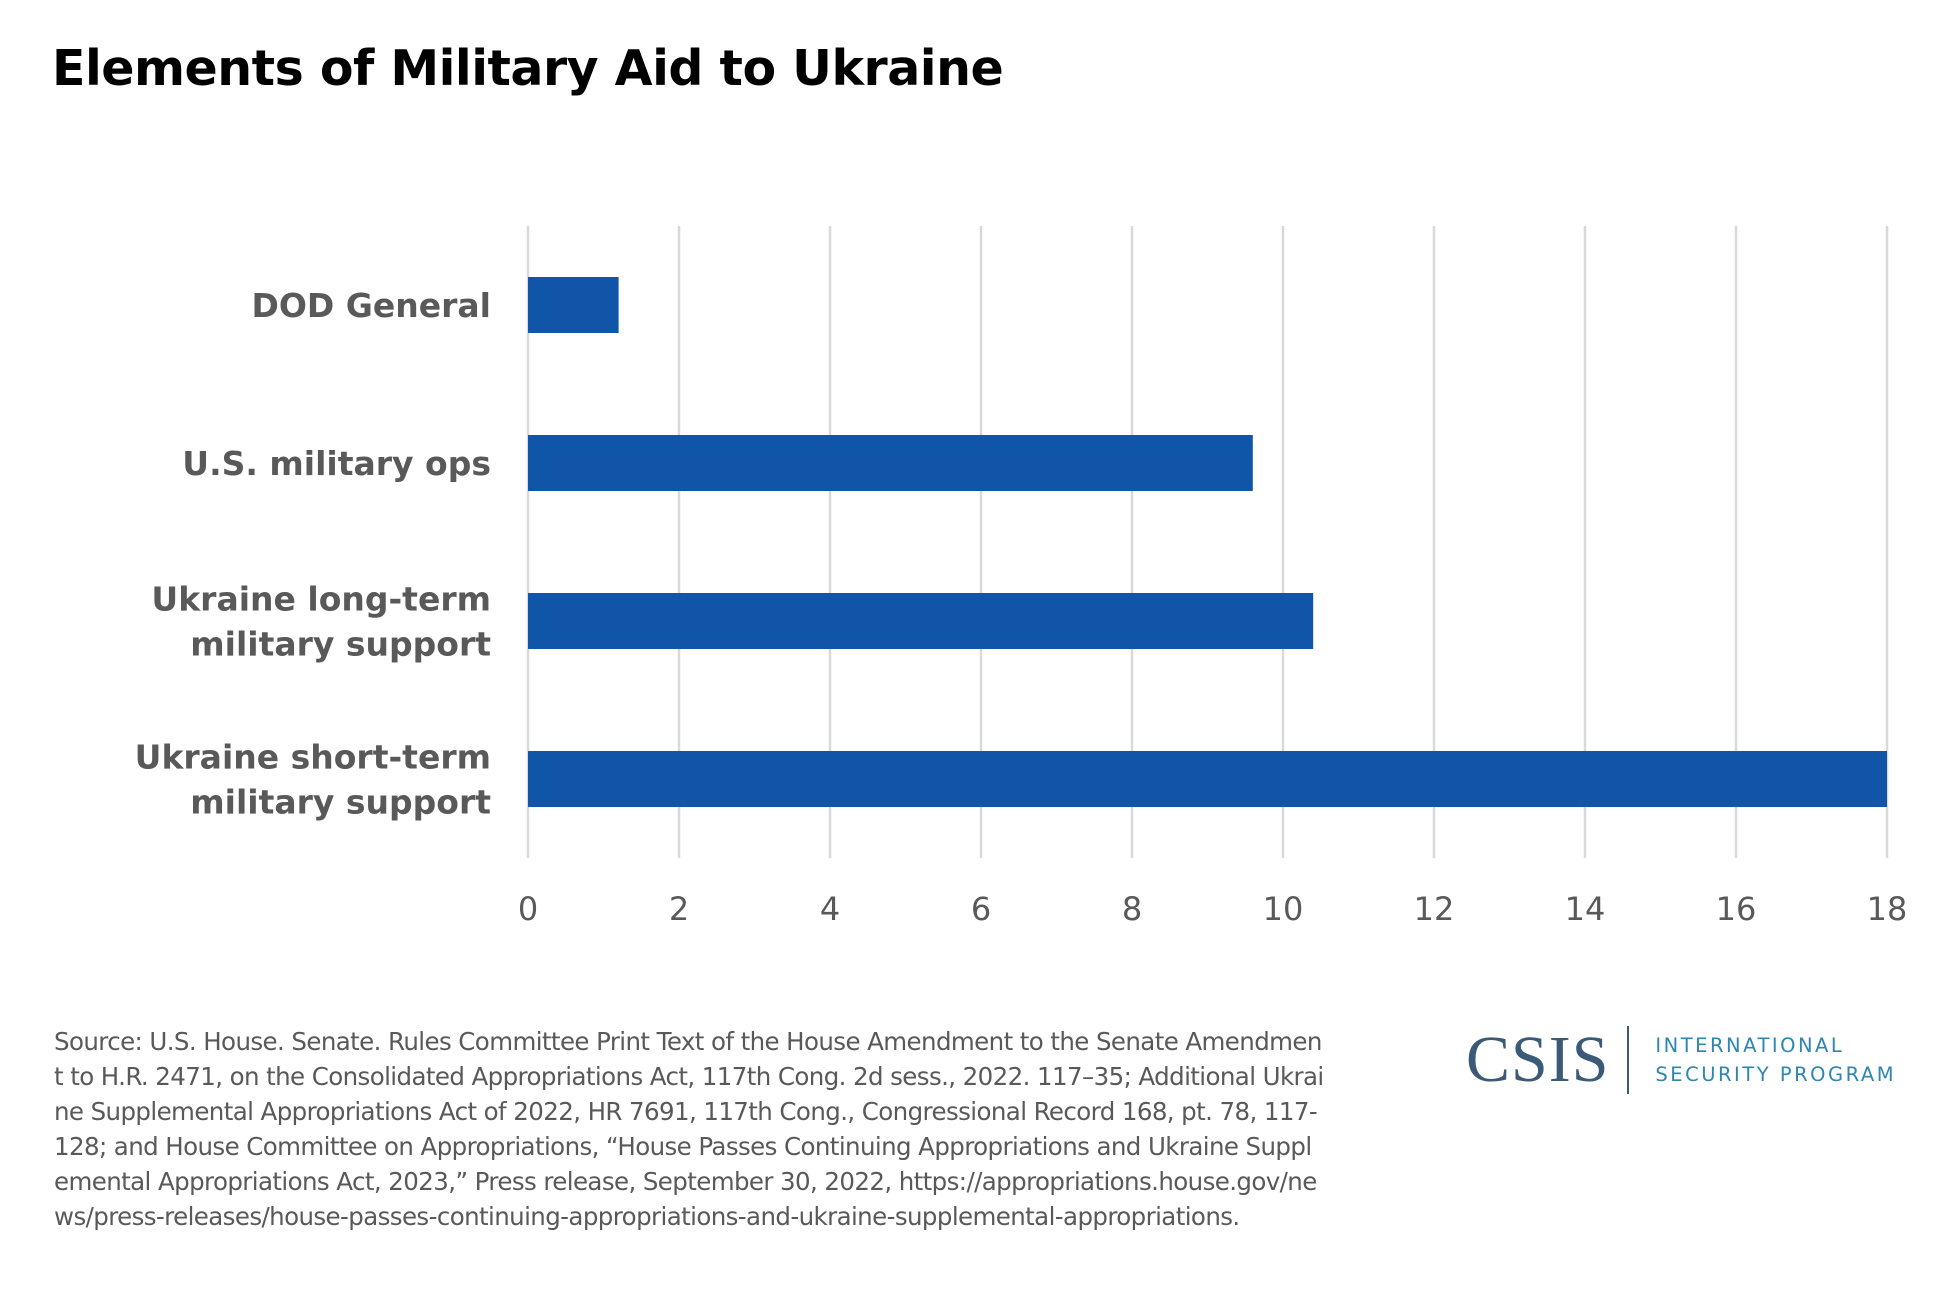 The width and height of the screenshot is (1950, 1302). I want to click on csis-logo: CSIS INTERNATIONAL SECURITY PROGRAM, so click(1681, 1060).